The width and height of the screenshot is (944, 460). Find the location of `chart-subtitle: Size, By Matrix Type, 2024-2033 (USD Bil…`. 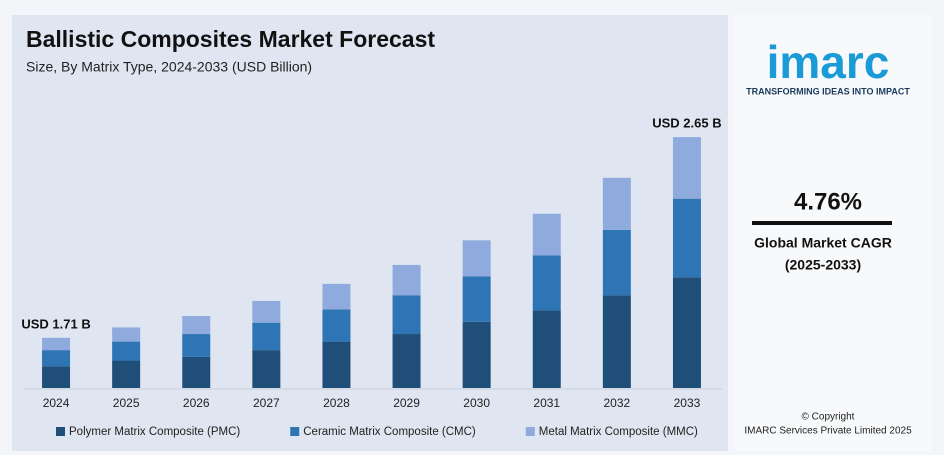

chart-subtitle: Size, By Matrix Type, 2024-2033 (USD Bil… is located at coordinates (169, 67).